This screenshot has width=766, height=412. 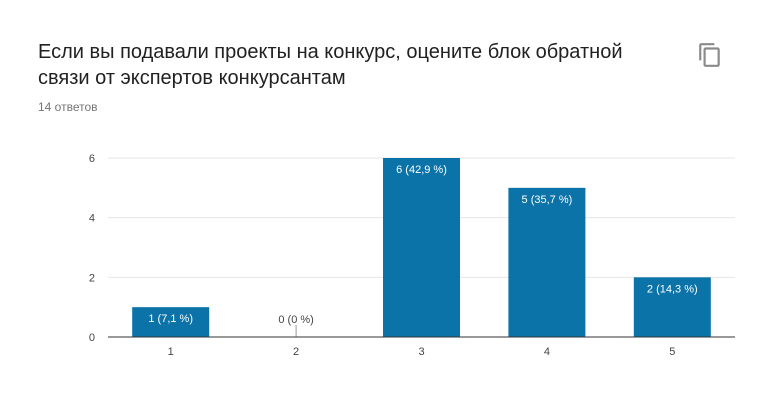 I want to click on x-tick-label: 5, so click(x=672, y=352).